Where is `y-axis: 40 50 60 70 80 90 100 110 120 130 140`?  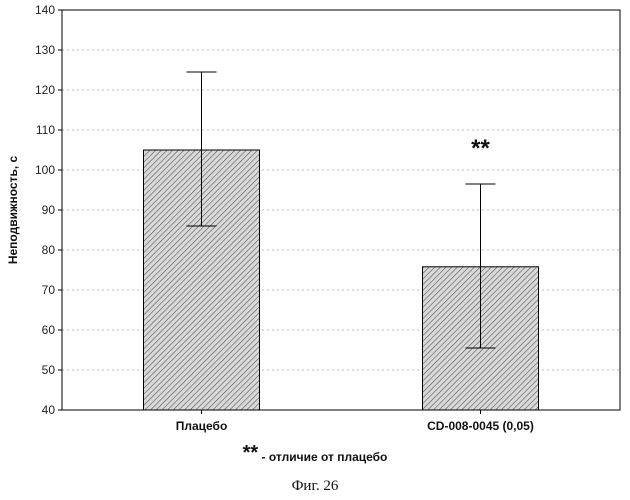
y-axis: 40 50 60 70 80 90 100 110 120 130 140 is located at coordinates (48, 210).